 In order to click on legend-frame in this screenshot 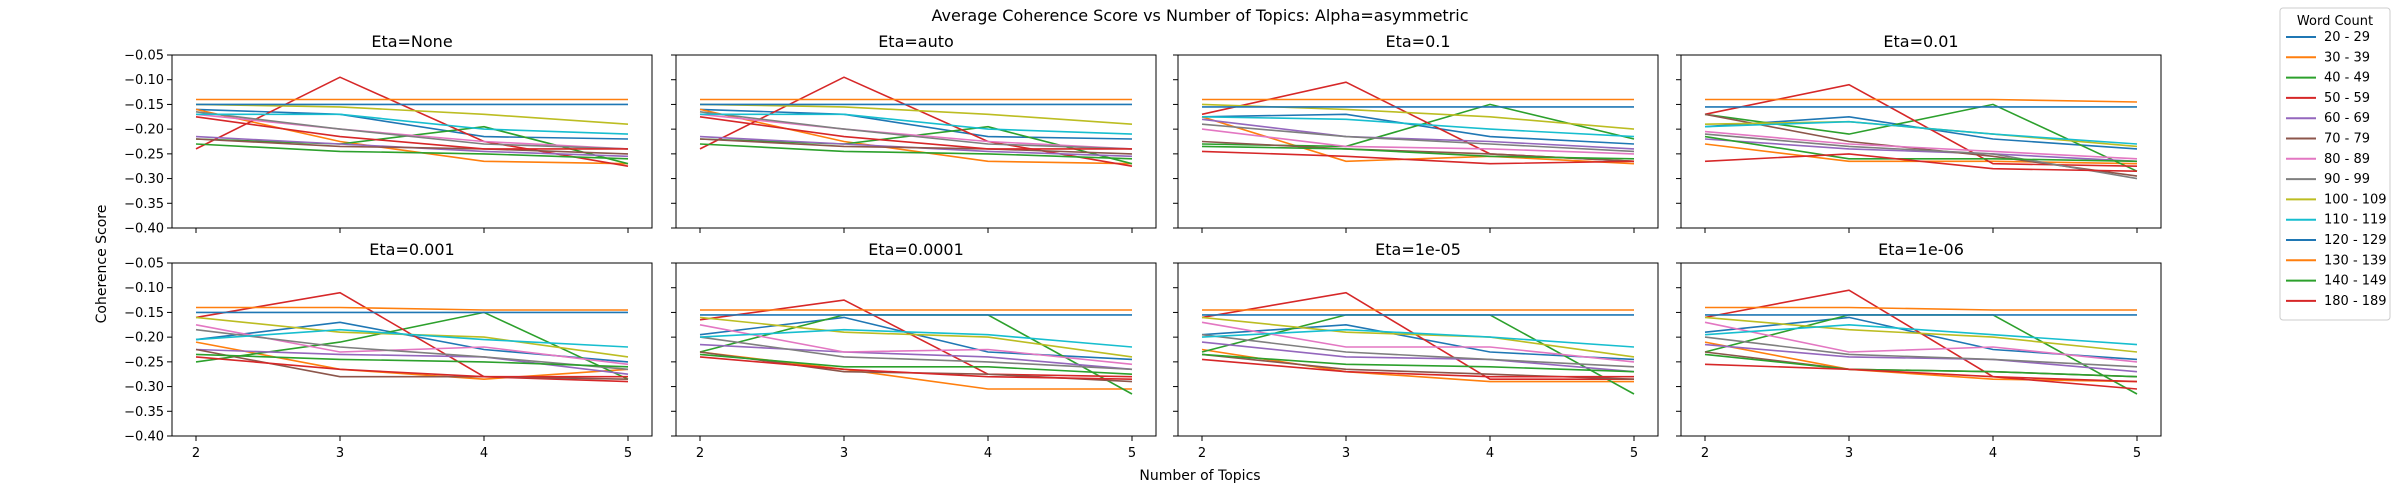, I will do `click(2335, 164)`.